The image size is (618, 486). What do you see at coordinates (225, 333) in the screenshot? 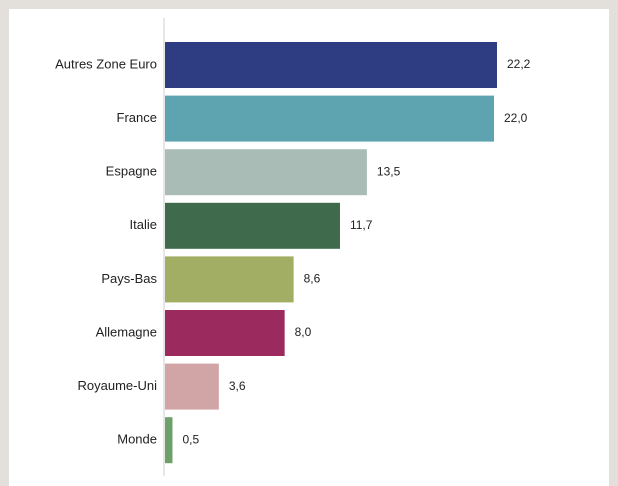
I see `bar-allemagne` at bounding box center [225, 333].